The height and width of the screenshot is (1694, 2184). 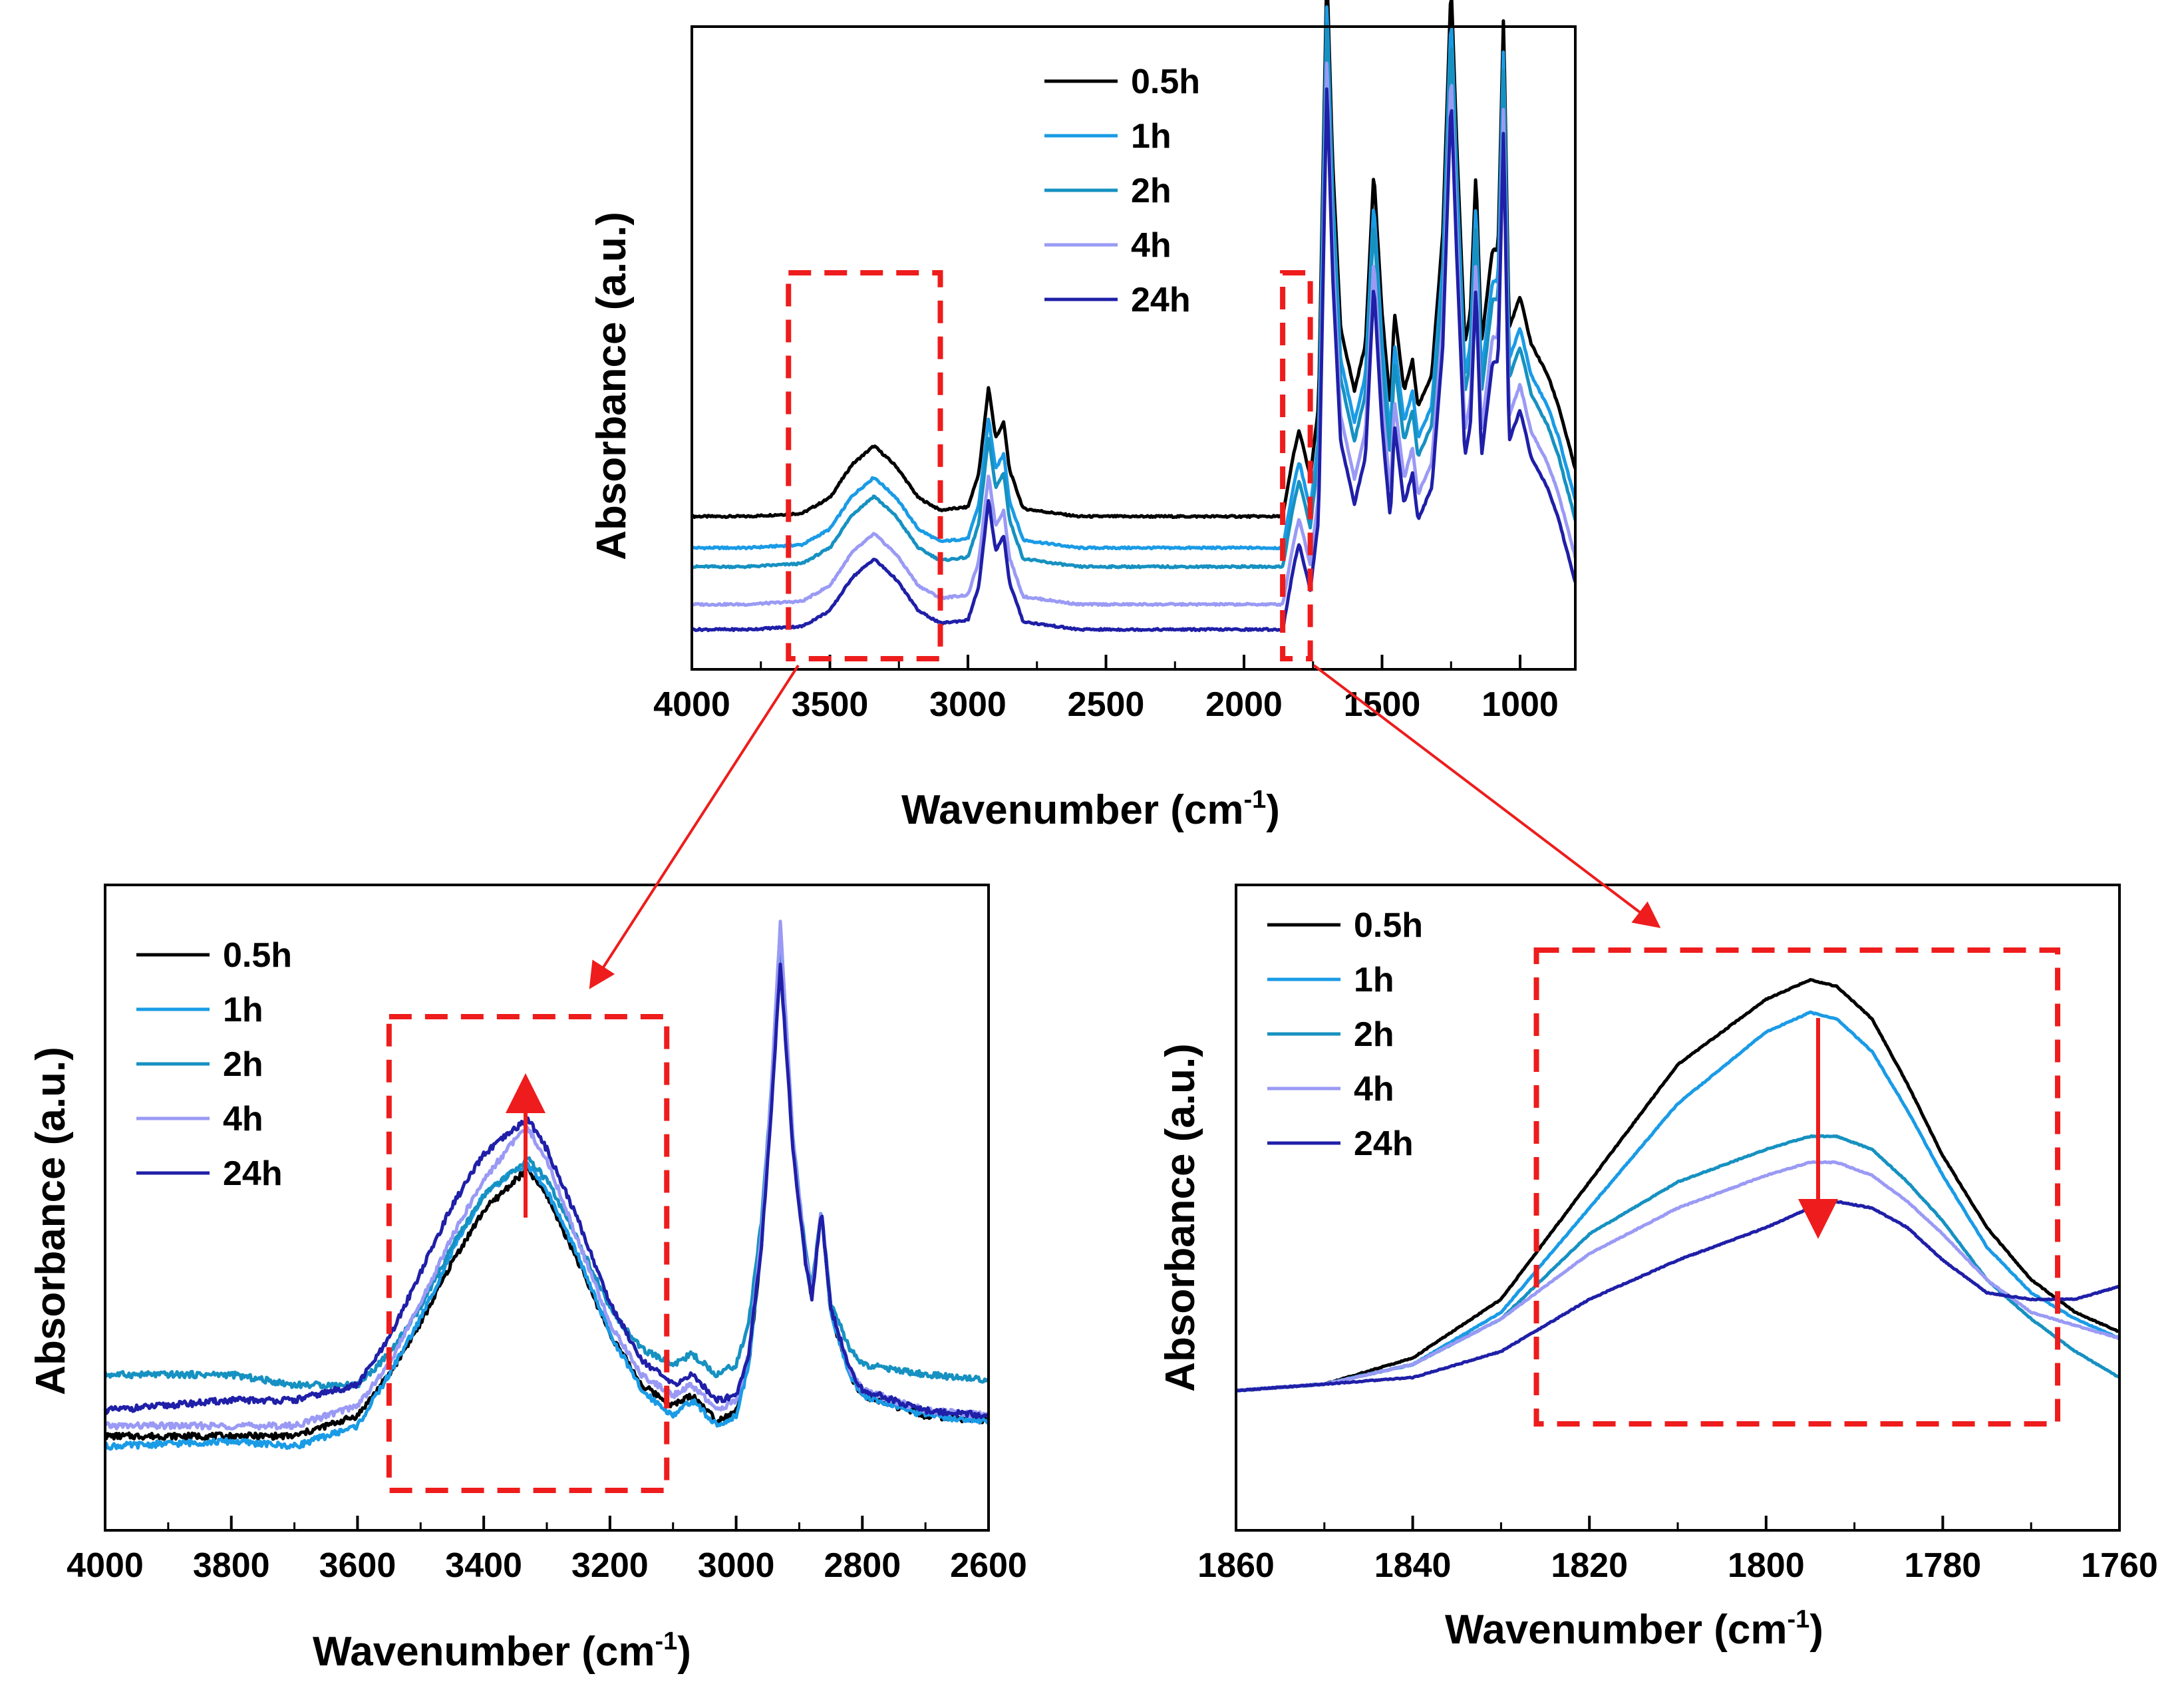 What do you see at coordinates (1589, 1565) in the screenshot?
I see `br-tick-label: 1820` at bounding box center [1589, 1565].